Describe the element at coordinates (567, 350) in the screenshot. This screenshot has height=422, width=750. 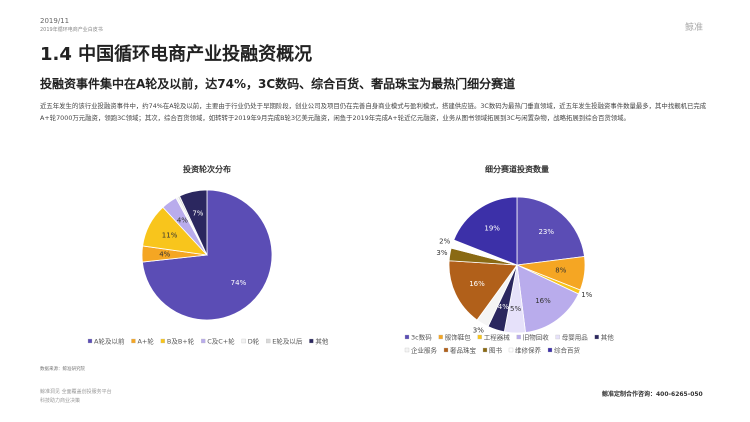
I see `legend-label: 综合百货` at that location.